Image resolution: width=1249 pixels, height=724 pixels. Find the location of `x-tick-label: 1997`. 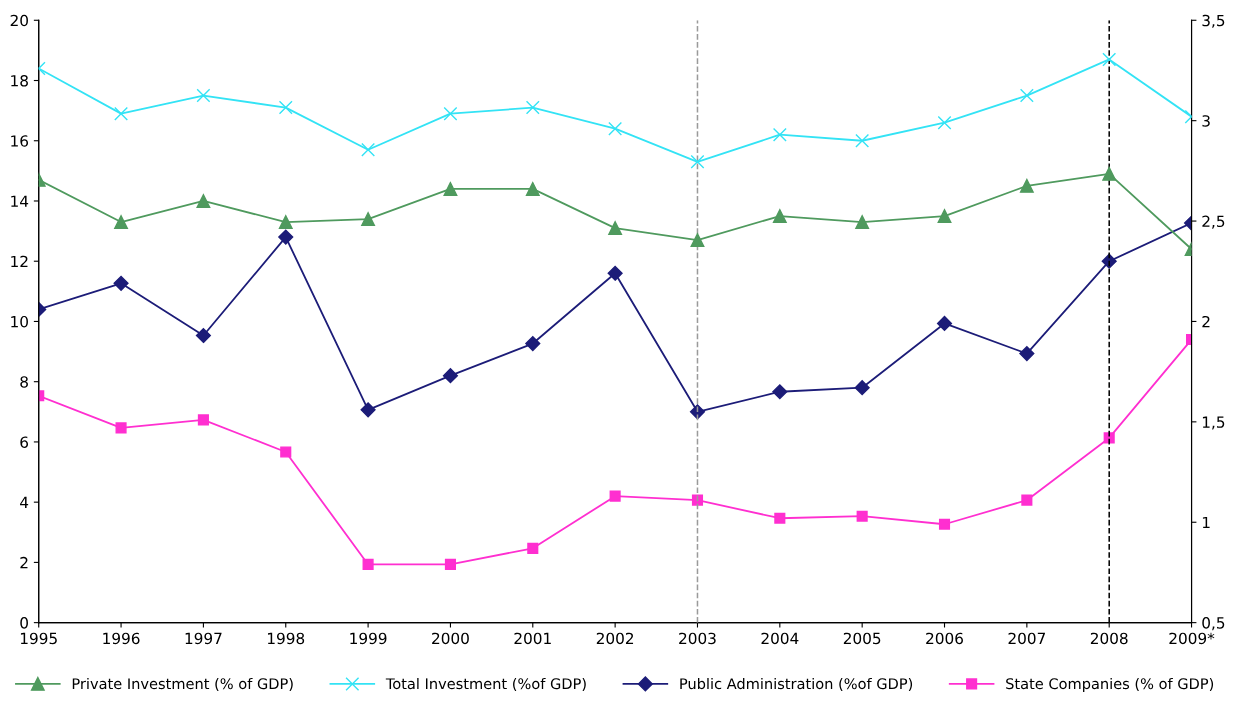

x-tick-label: 1997 is located at coordinates (203, 638).